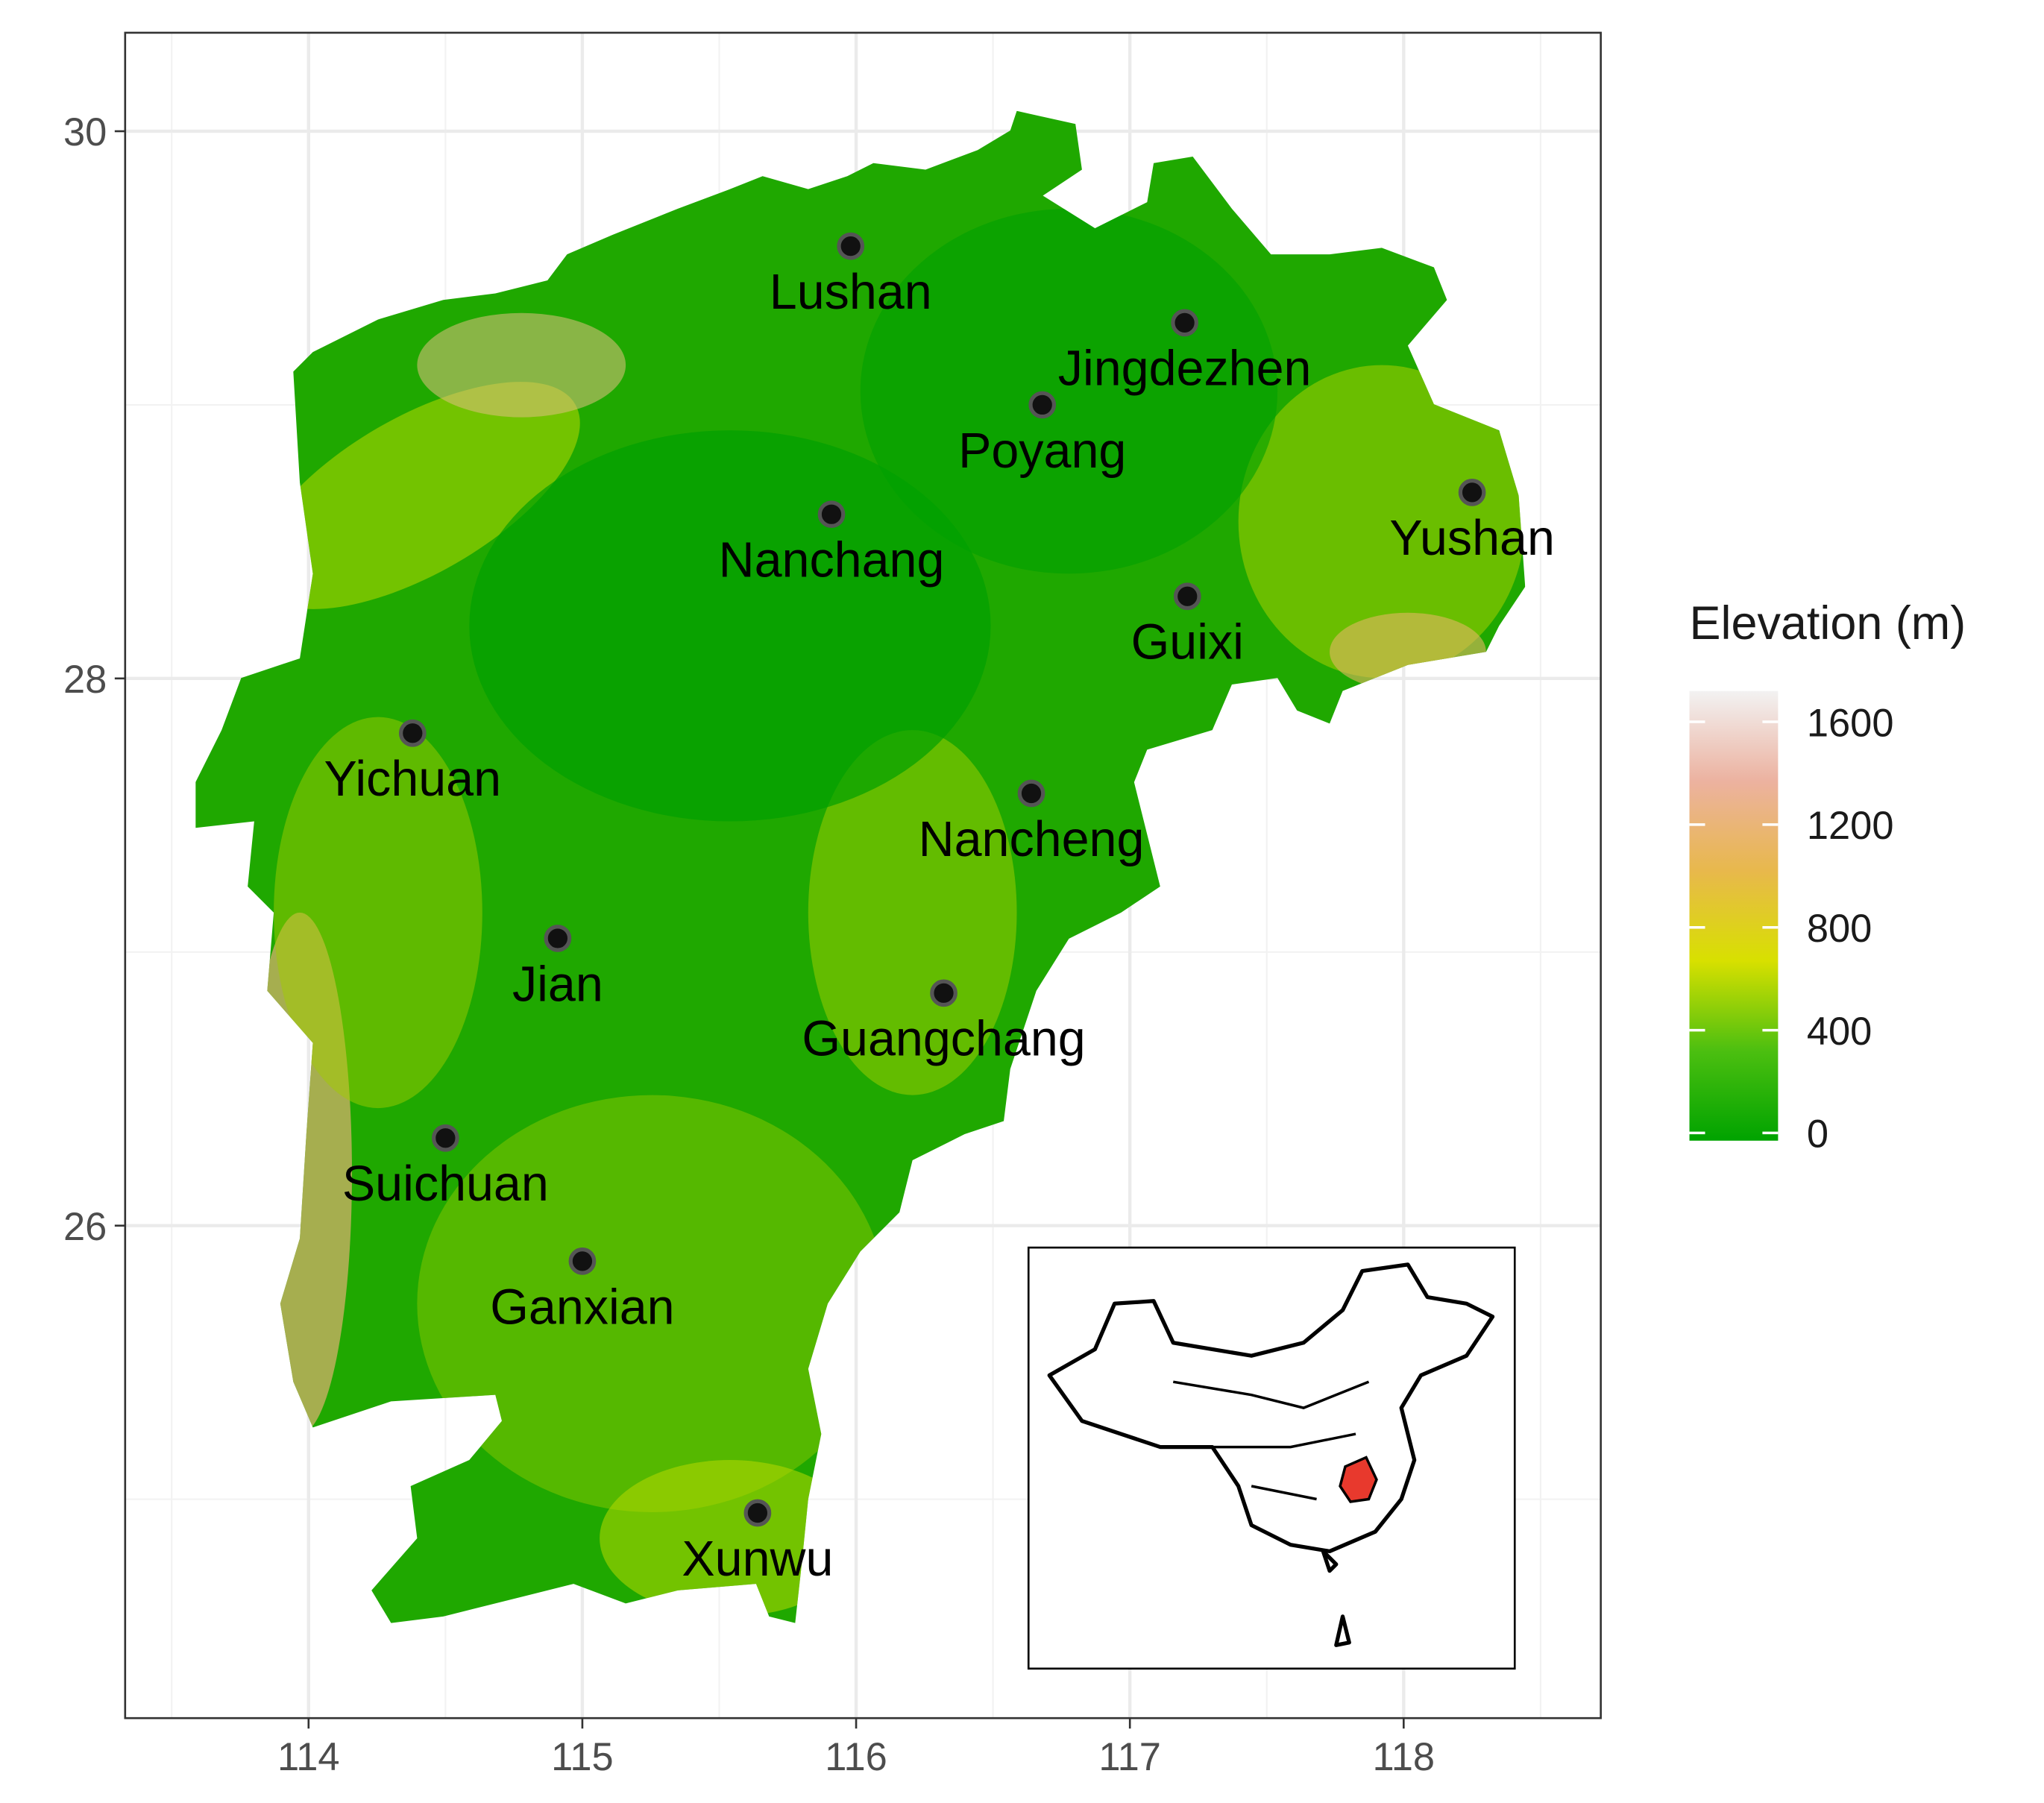 The height and width of the screenshot is (1803, 2044). I want to click on city-label: Ganxian, so click(582, 1307).